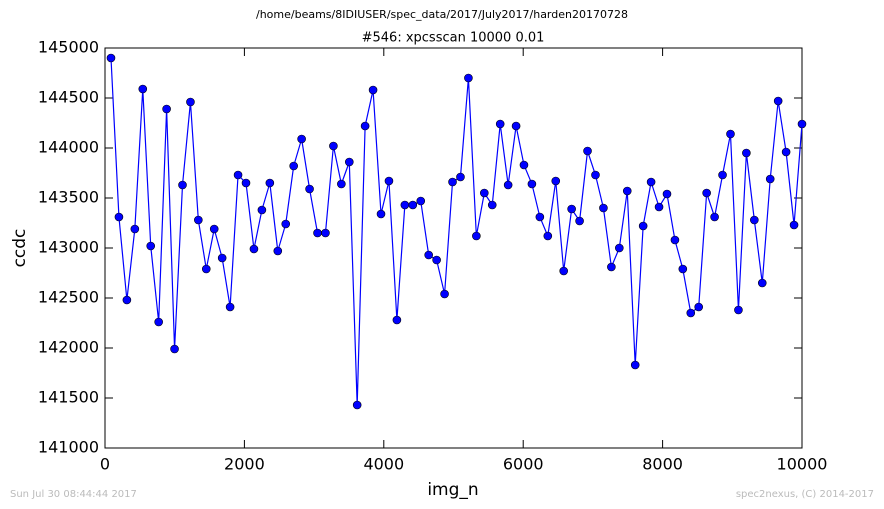 This screenshot has height=509, width=884. Describe the element at coordinates (453, 38) in the screenshot. I see `chart-title: #546: xpcsscan 10000 0.01` at that location.